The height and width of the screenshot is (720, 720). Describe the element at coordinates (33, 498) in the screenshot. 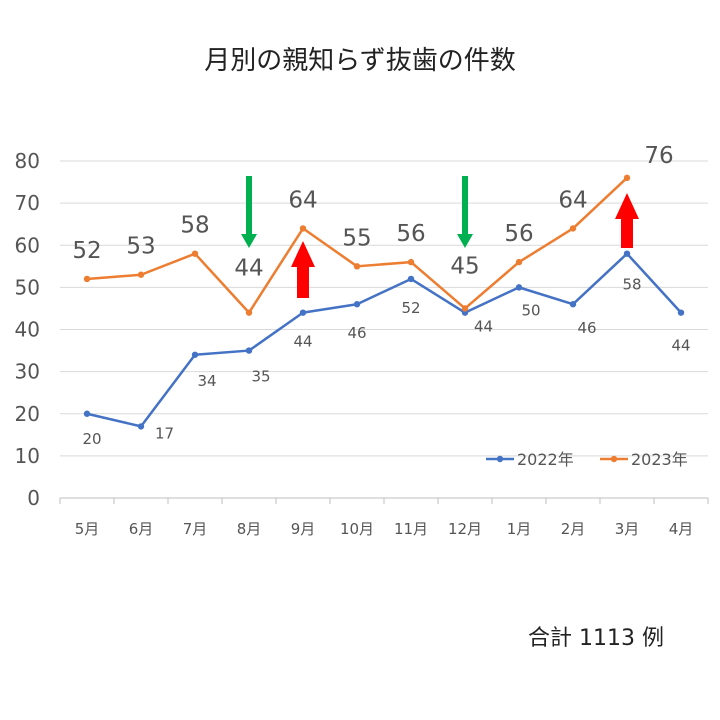

I see `y-tick-label: 0` at that location.